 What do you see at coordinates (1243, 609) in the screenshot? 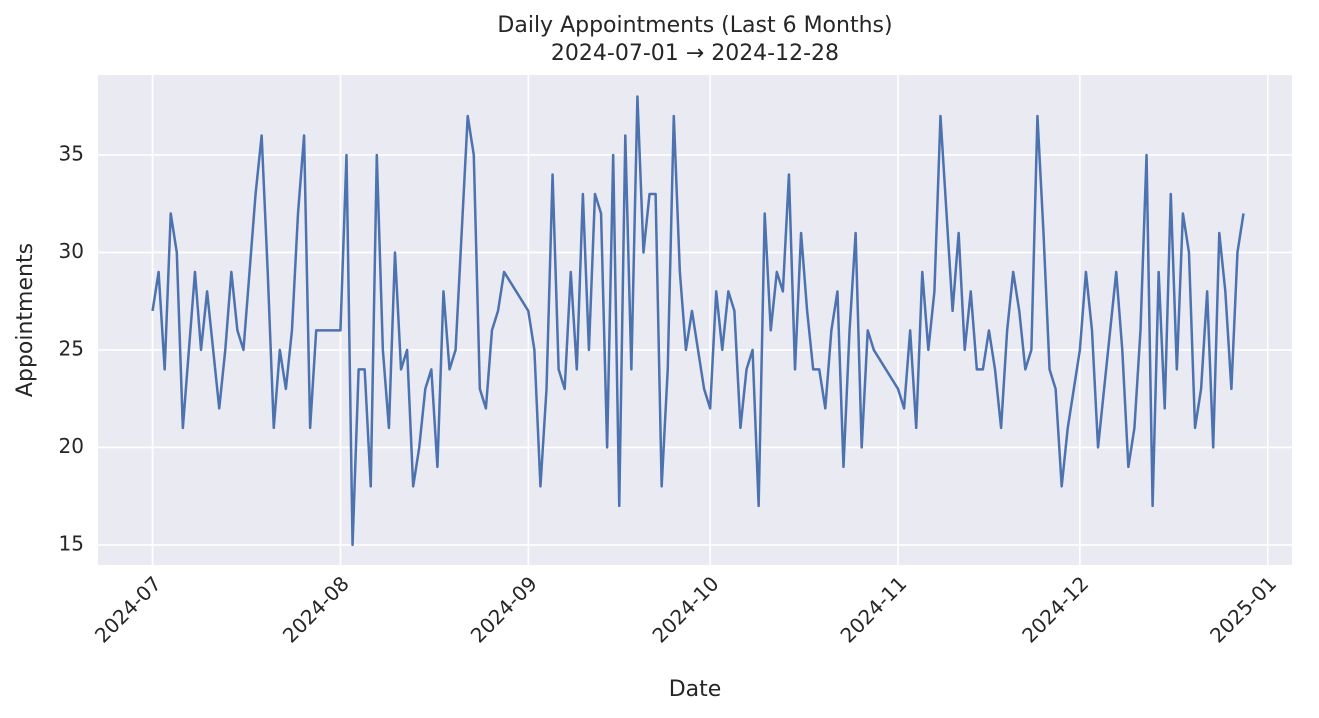
I see `x-tick-label: 2025-01` at bounding box center [1243, 609].